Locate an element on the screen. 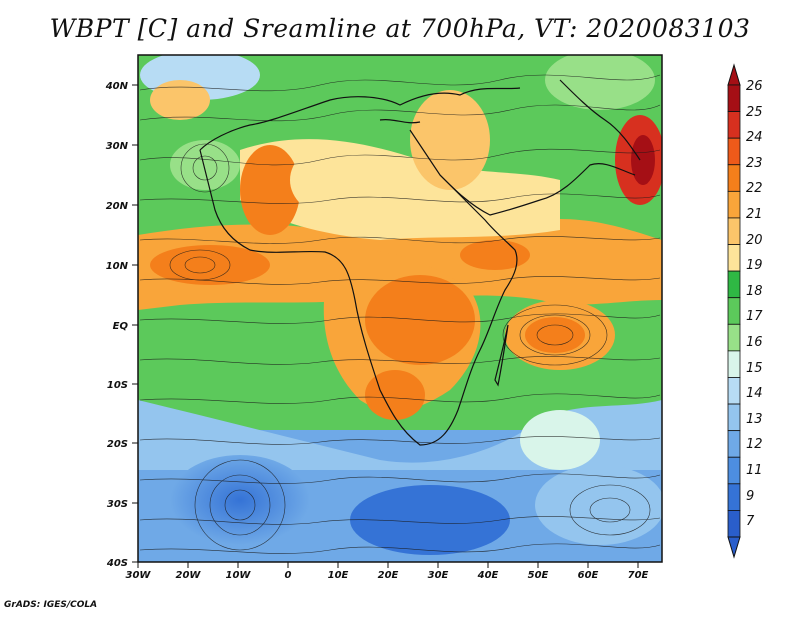 This screenshot has height=618, width=800. colorbar-label-13: 13 is located at coordinates (754, 419).